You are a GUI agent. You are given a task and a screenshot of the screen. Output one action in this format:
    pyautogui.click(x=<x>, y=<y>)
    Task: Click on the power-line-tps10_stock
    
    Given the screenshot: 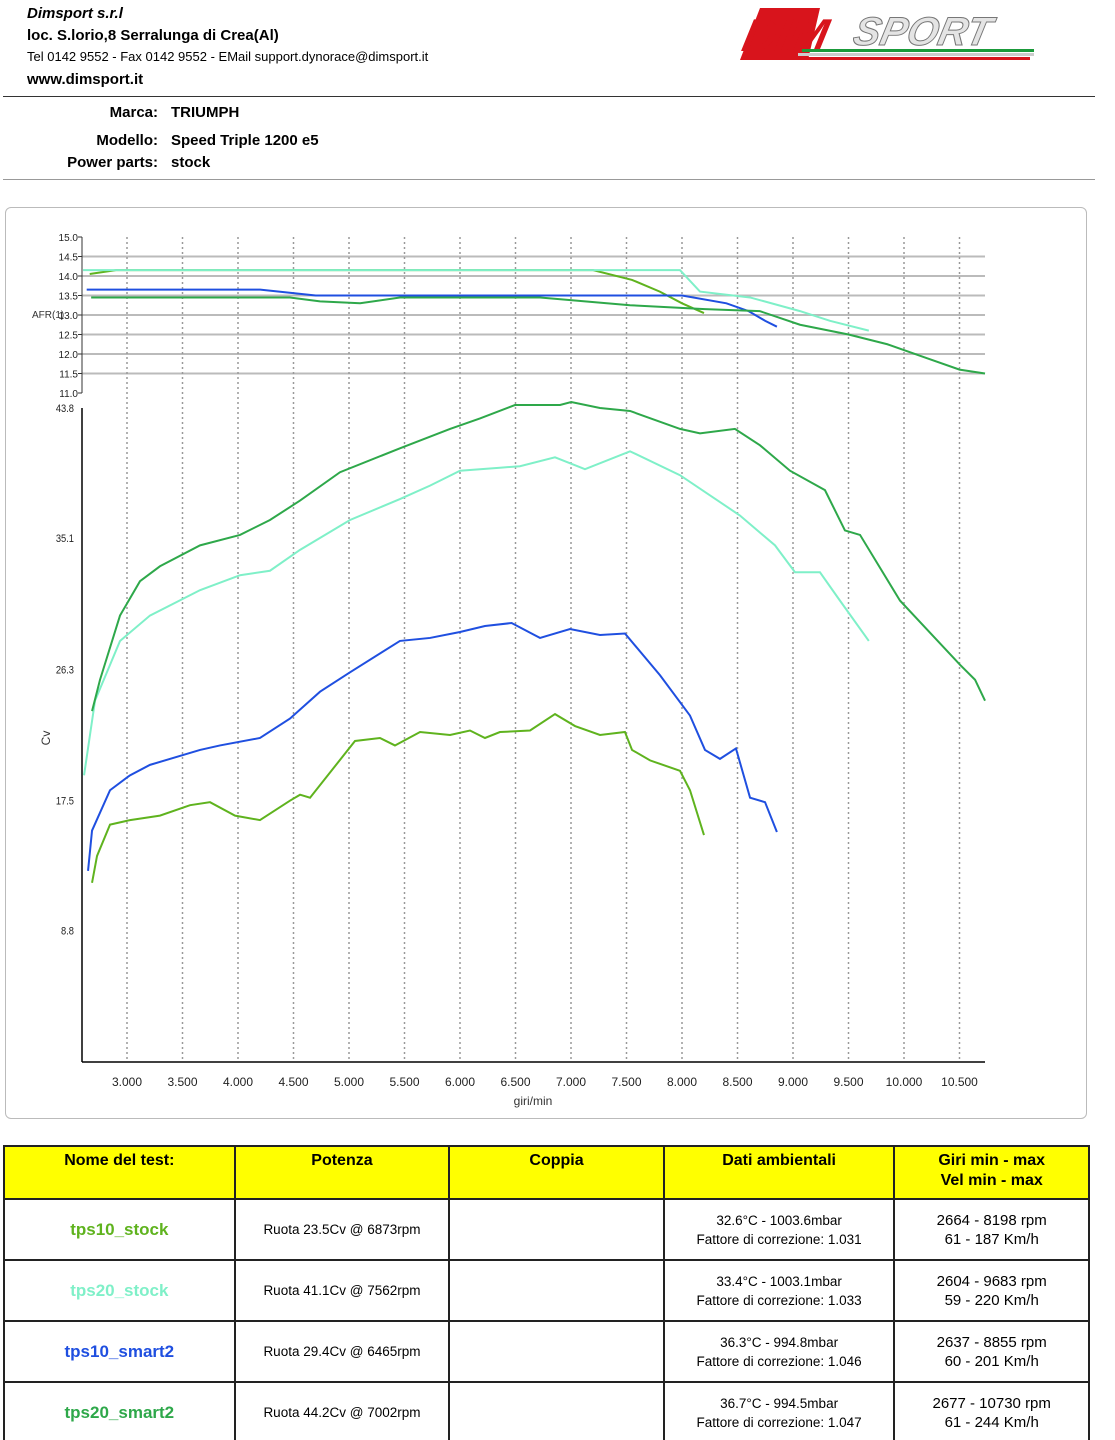 What is the action you would take?
    pyautogui.click(x=398, y=798)
    